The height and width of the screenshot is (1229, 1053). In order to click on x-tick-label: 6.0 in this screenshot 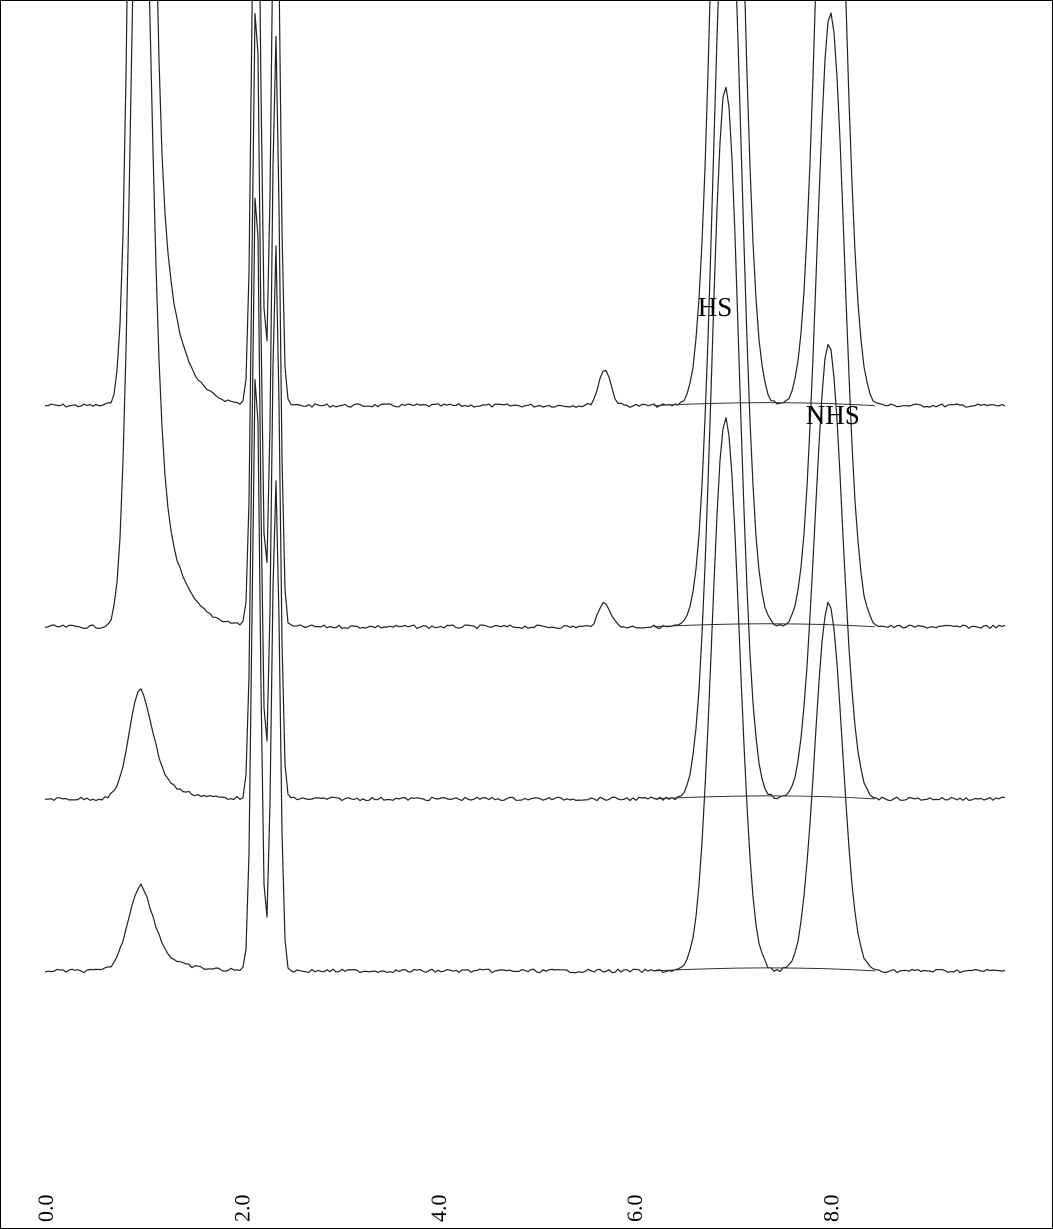, I will do `click(634, 1209)`.